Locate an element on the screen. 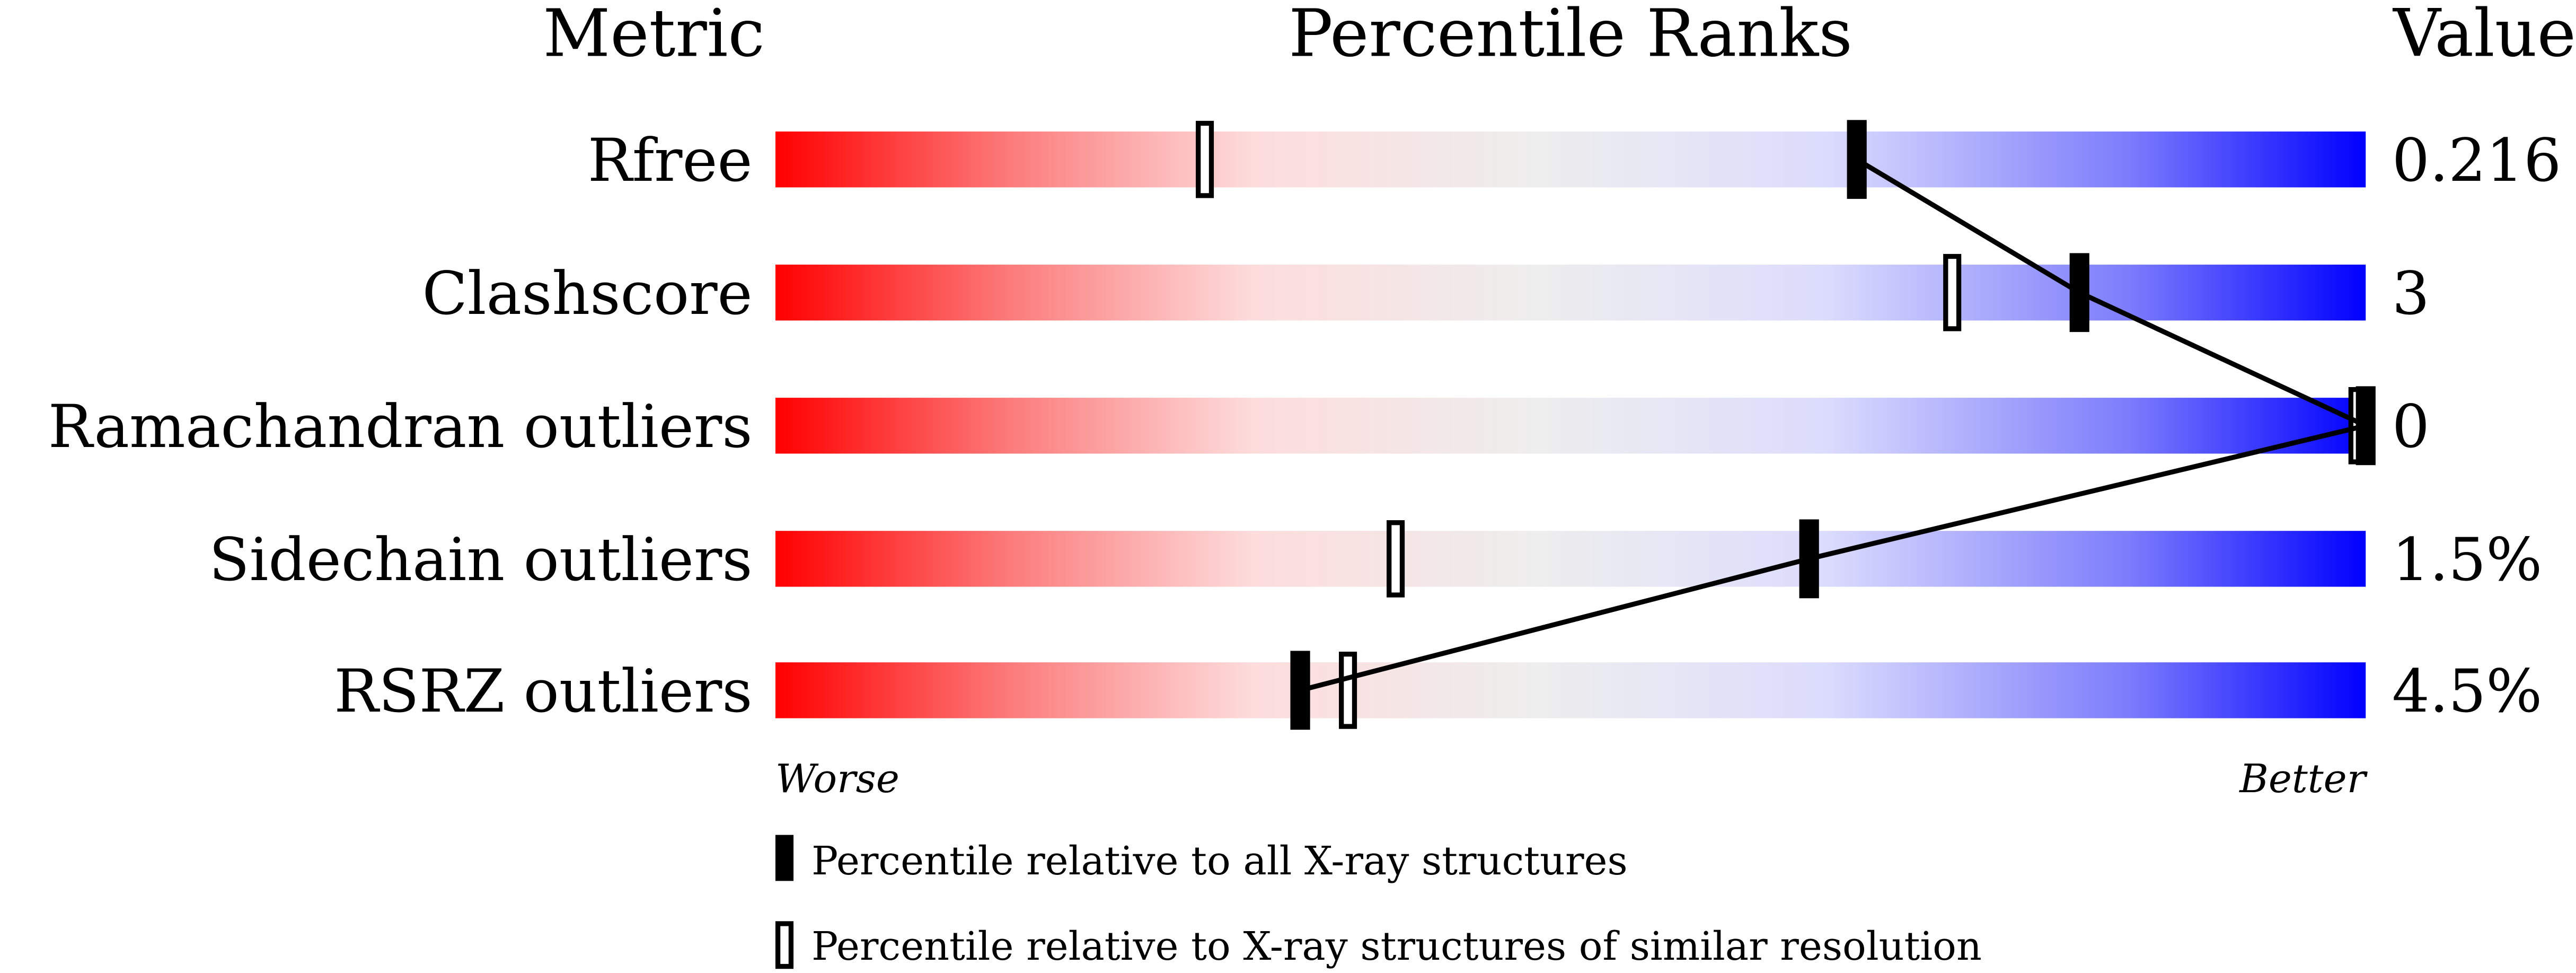 The height and width of the screenshot is (973, 2576). metric-label: Rfree is located at coordinates (670, 160).